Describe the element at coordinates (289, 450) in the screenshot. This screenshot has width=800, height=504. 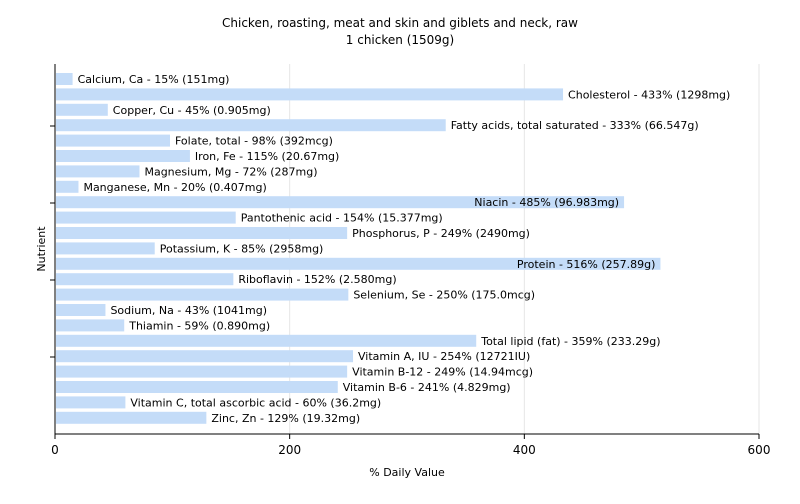
I see `x-tick-label-200: 200` at that location.